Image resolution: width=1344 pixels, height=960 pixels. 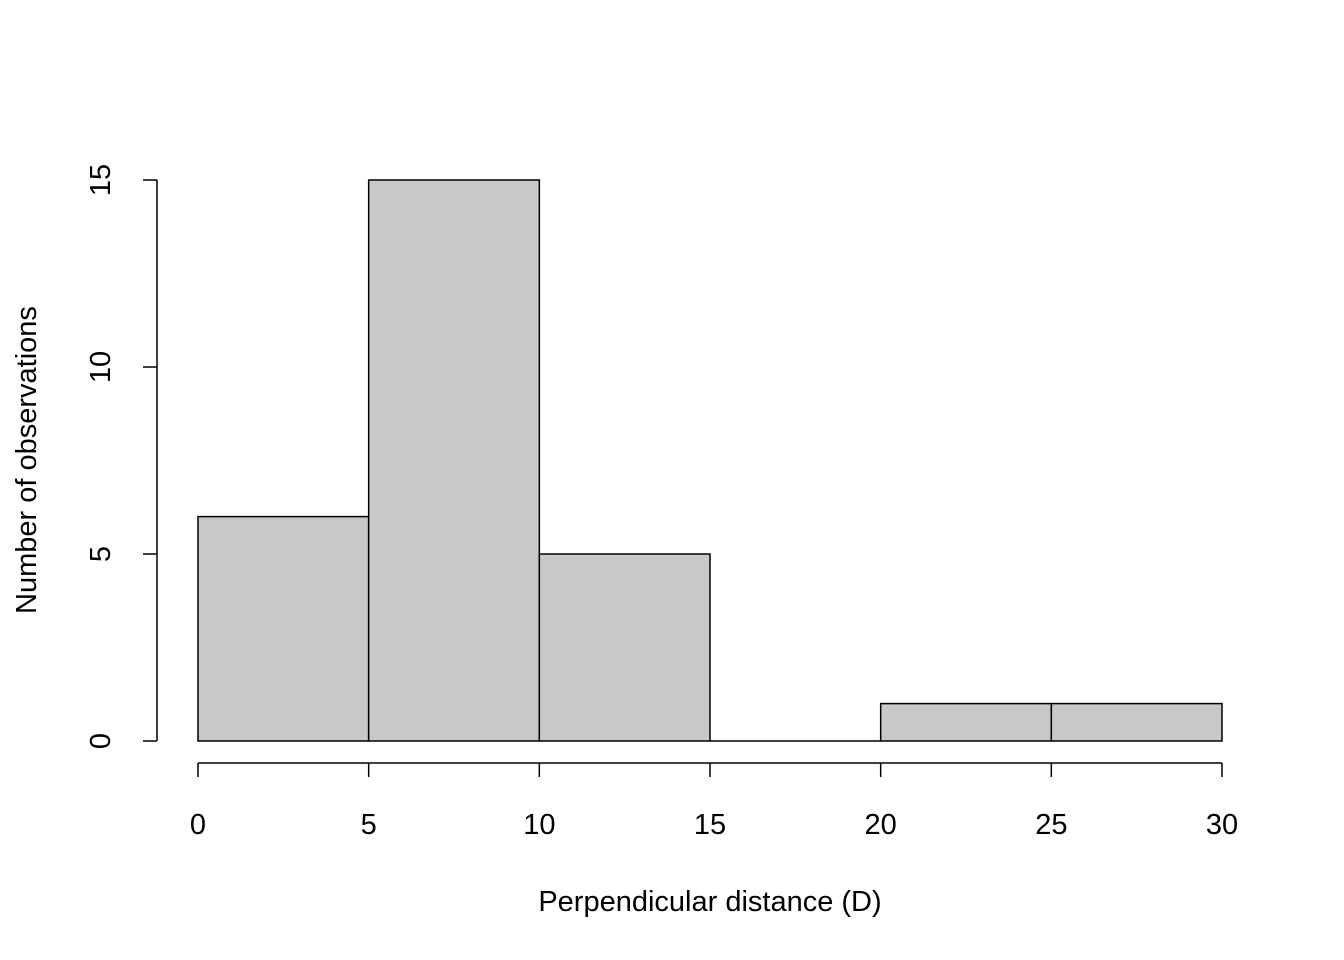 I want to click on y-tick-label: 0, so click(x=101, y=741).